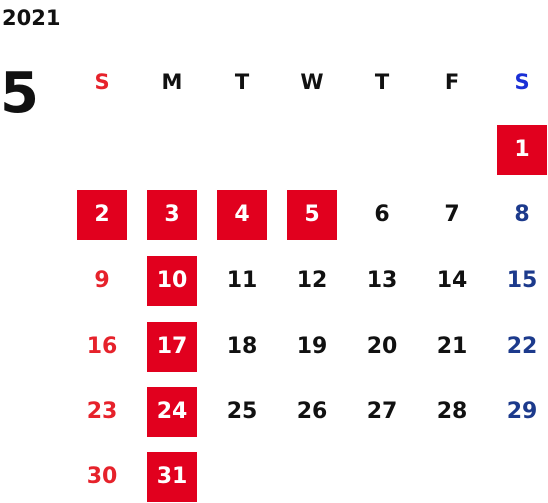  I want to click on day-cell: 7, so click(452, 214).